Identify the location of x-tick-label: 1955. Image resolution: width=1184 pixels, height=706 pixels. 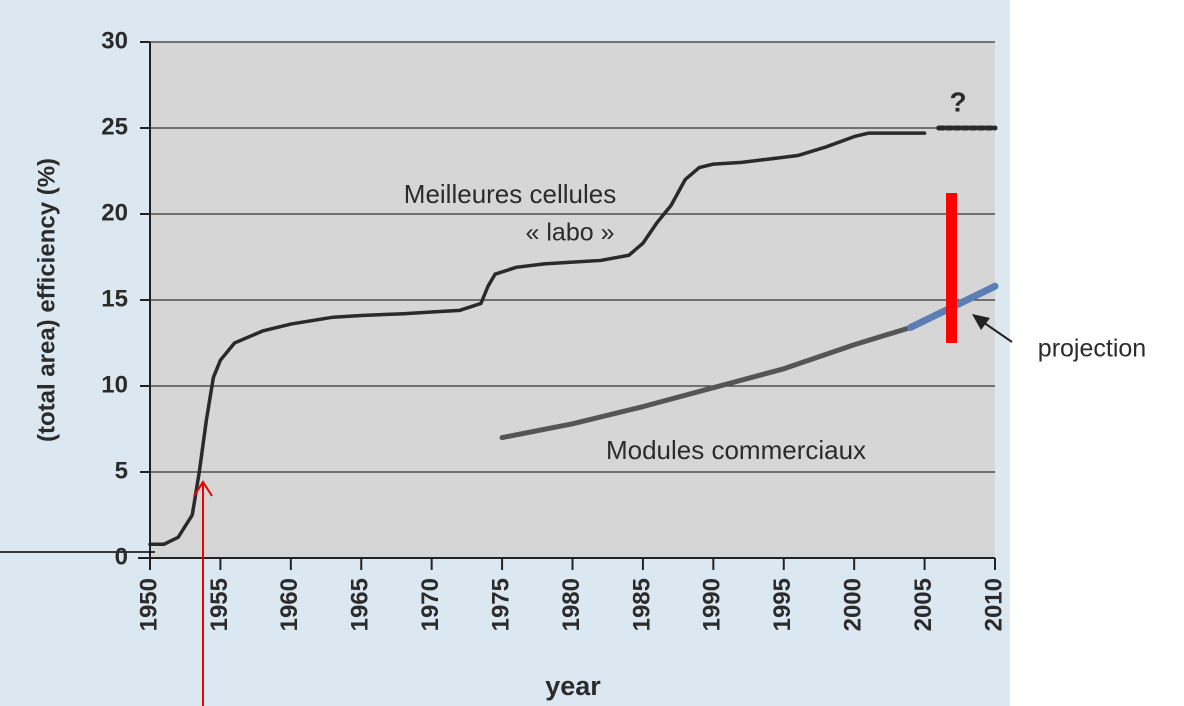
(219, 604).